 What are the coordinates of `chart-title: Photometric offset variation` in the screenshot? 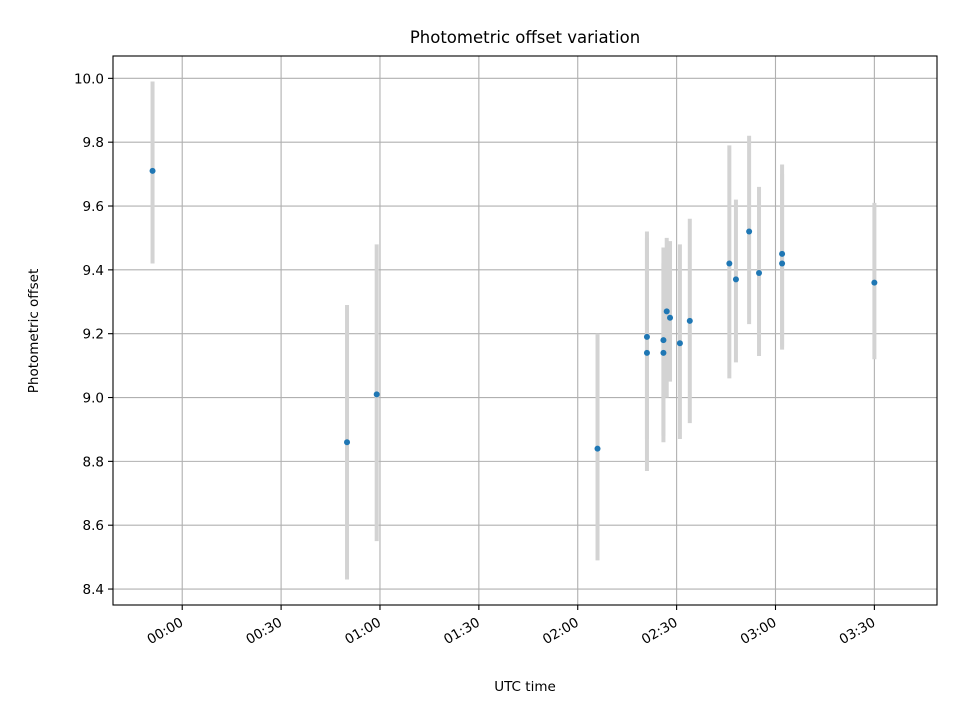 It's located at (525, 37).